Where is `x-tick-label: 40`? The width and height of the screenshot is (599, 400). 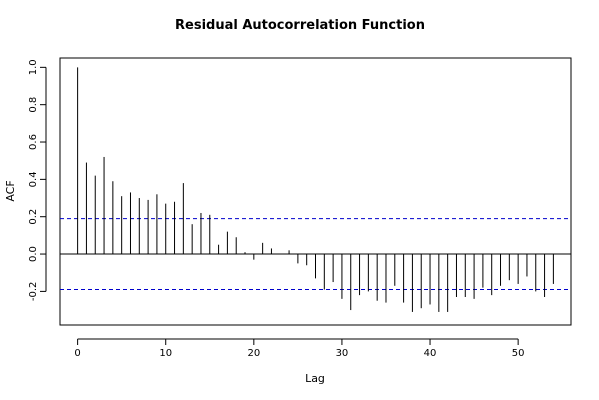
x-tick-label: 40 is located at coordinates (430, 353).